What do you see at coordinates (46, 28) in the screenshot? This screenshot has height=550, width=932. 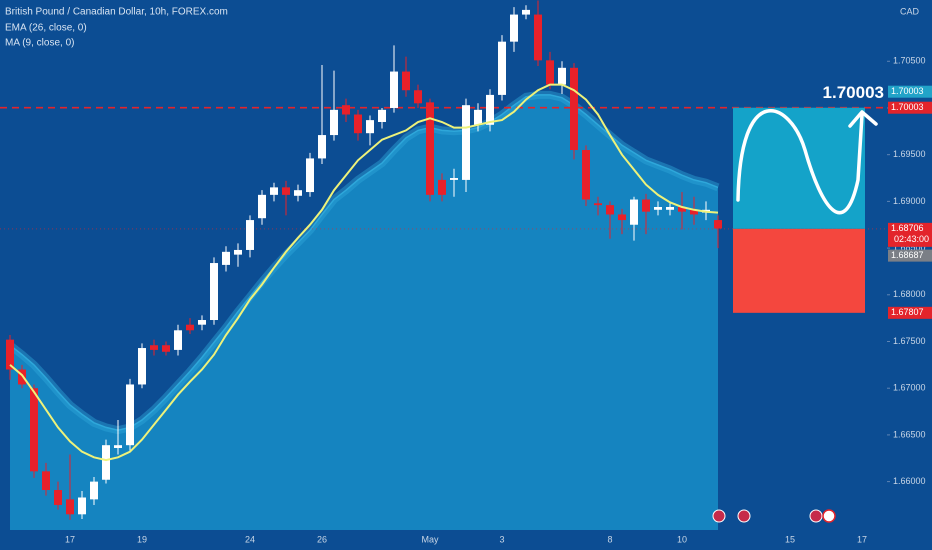 I see `legend-entry: EMA (26, close, 0)` at bounding box center [46, 28].